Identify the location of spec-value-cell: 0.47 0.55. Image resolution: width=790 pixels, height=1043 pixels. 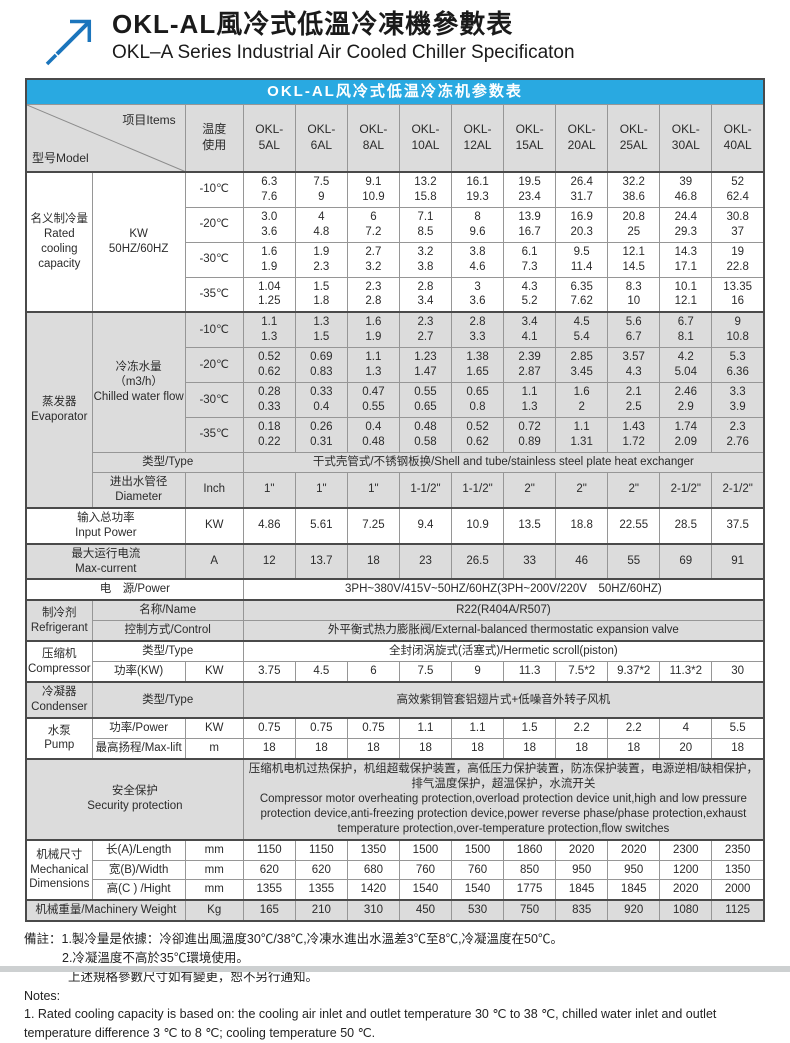
(373, 400).